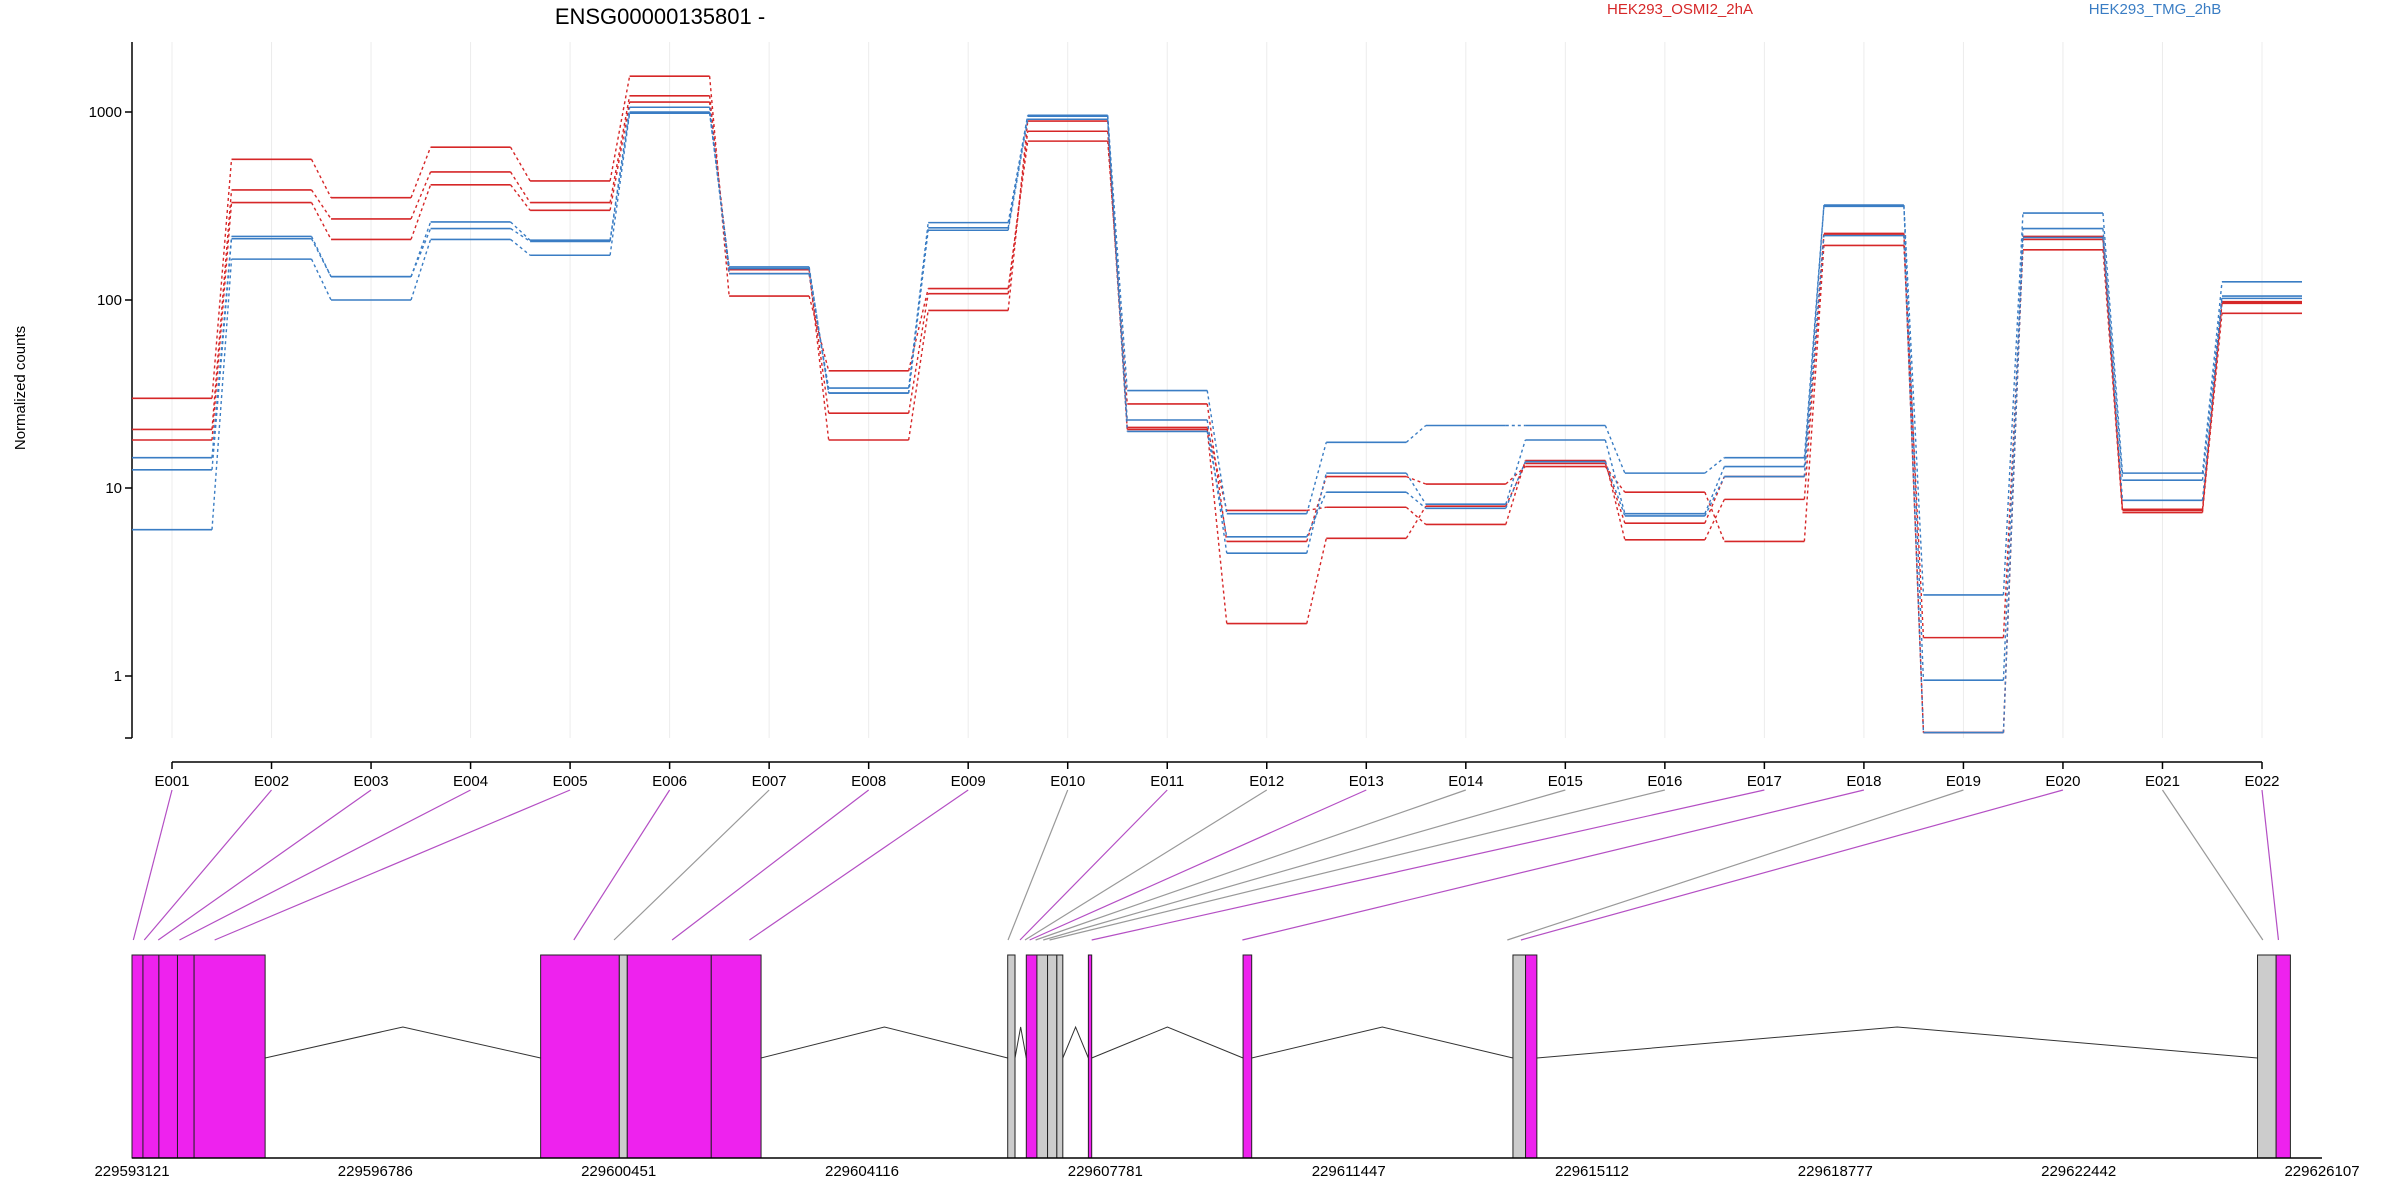  I want to click on exon-link-E018, so click(1553, 865).